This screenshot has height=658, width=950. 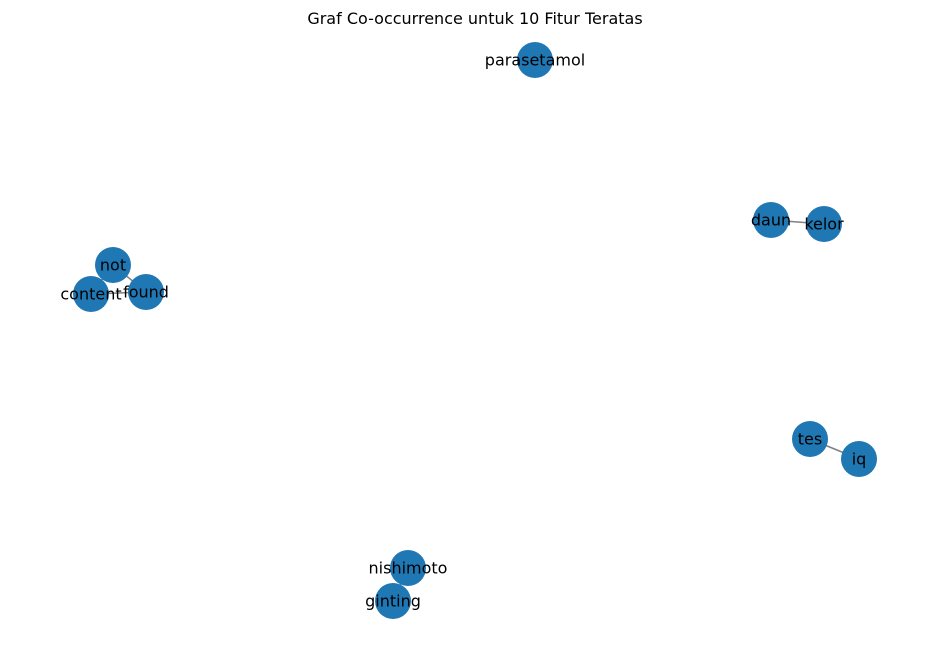 I want to click on node-label-found: found, so click(x=146, y=292).